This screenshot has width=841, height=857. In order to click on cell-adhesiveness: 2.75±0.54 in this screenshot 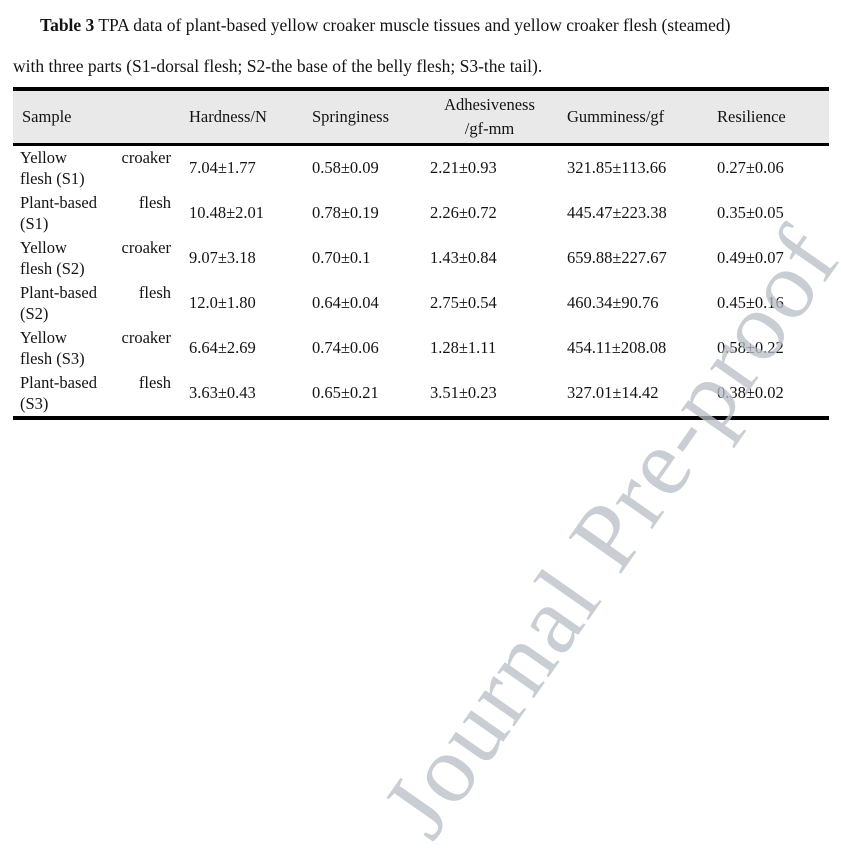, I will do `click(463, 302)`.